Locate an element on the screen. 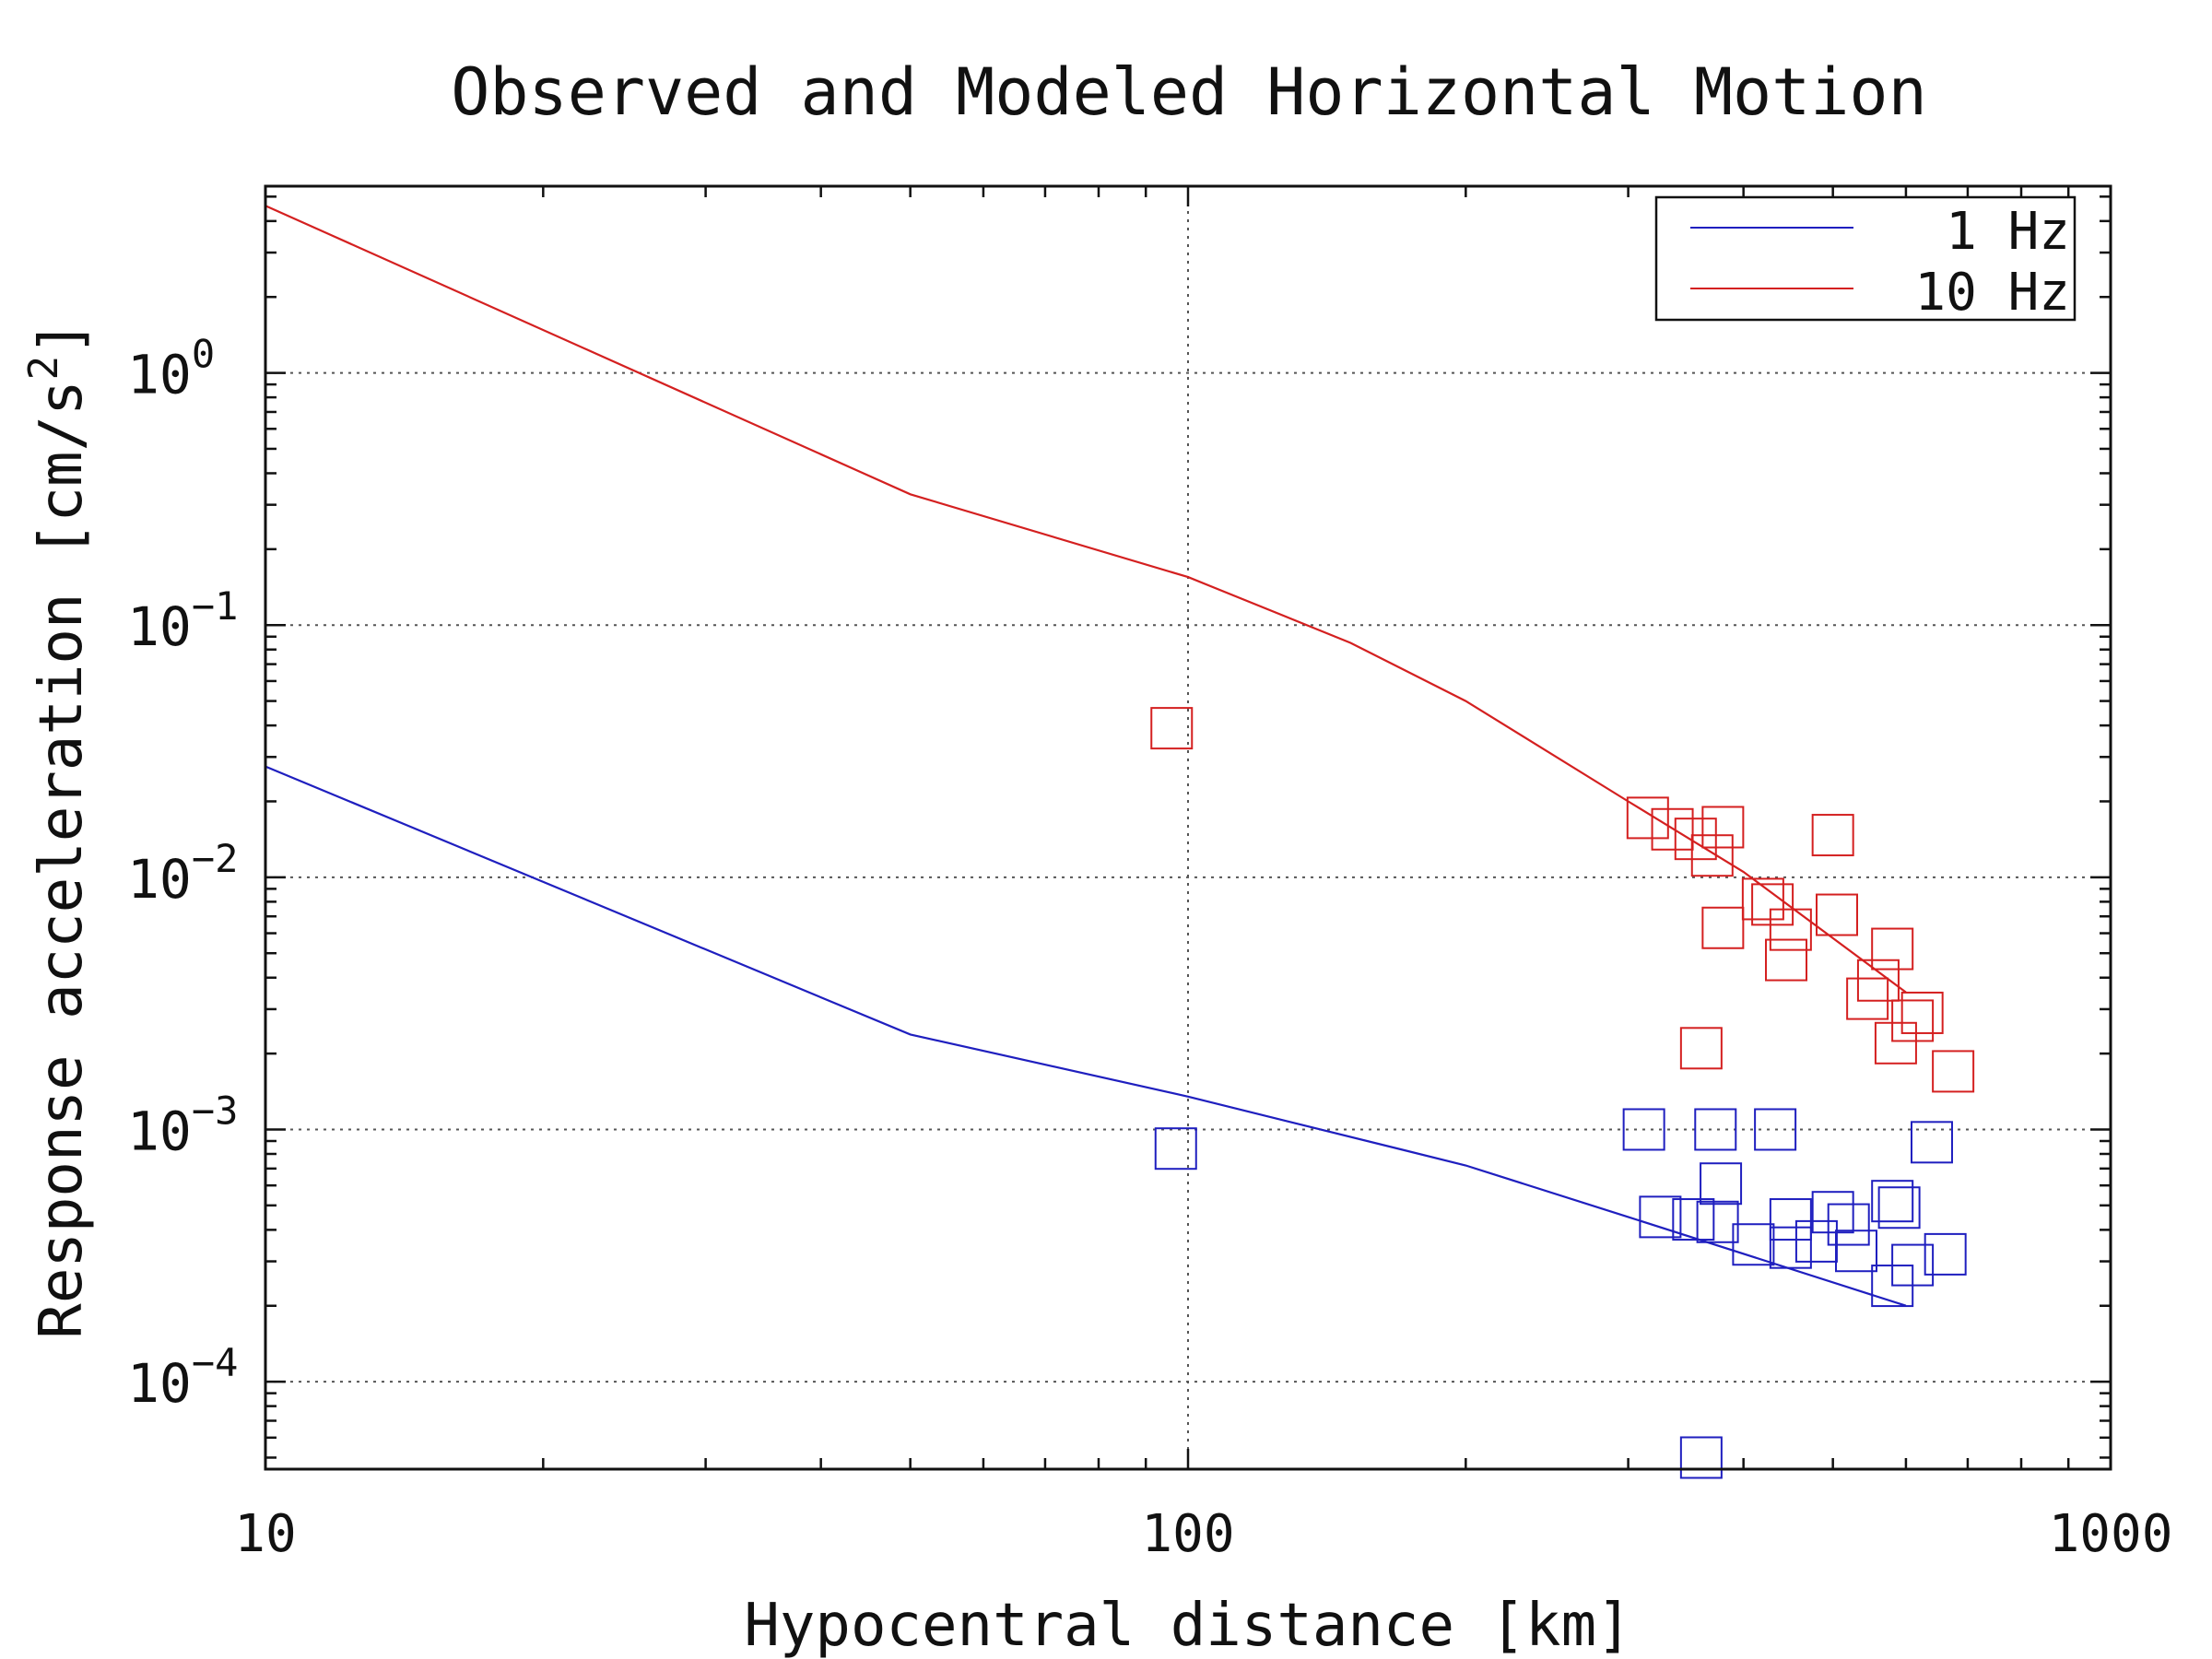  y-axis-label-superscript: 2 is located at coordinates (43, 368).